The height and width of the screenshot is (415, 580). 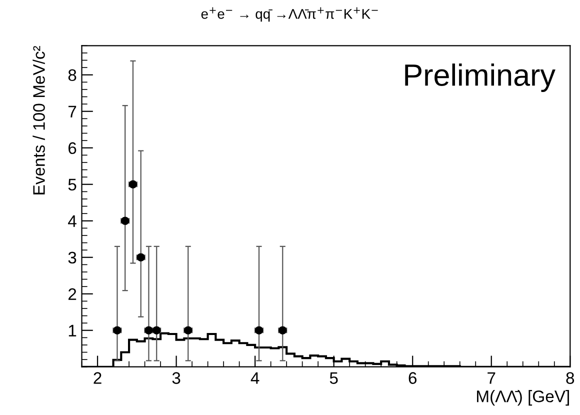 What do you see at coordinates (492, 378) in the screenshot?
I see `x-tick-label: 7` at bounding box center [492, 378].